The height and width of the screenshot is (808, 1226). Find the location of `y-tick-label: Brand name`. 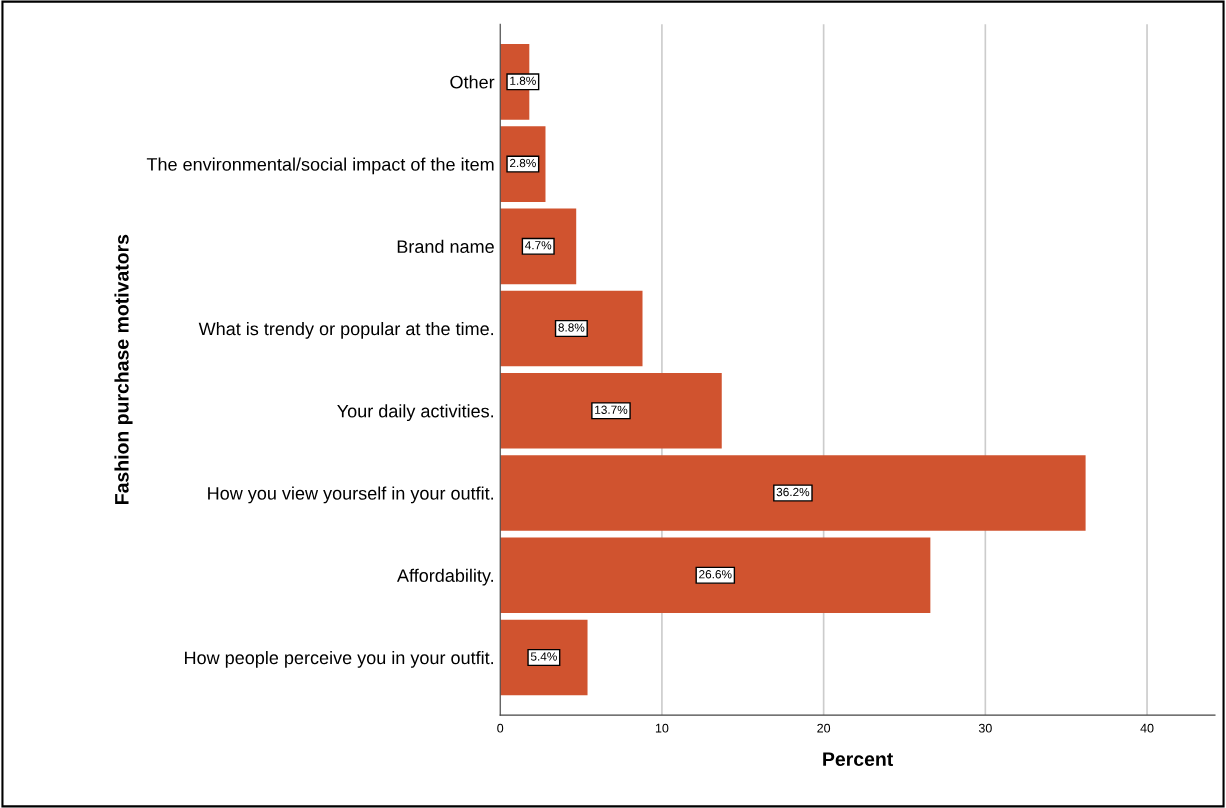

y-tick-label: Brand name is located at coordinates (445, 246).